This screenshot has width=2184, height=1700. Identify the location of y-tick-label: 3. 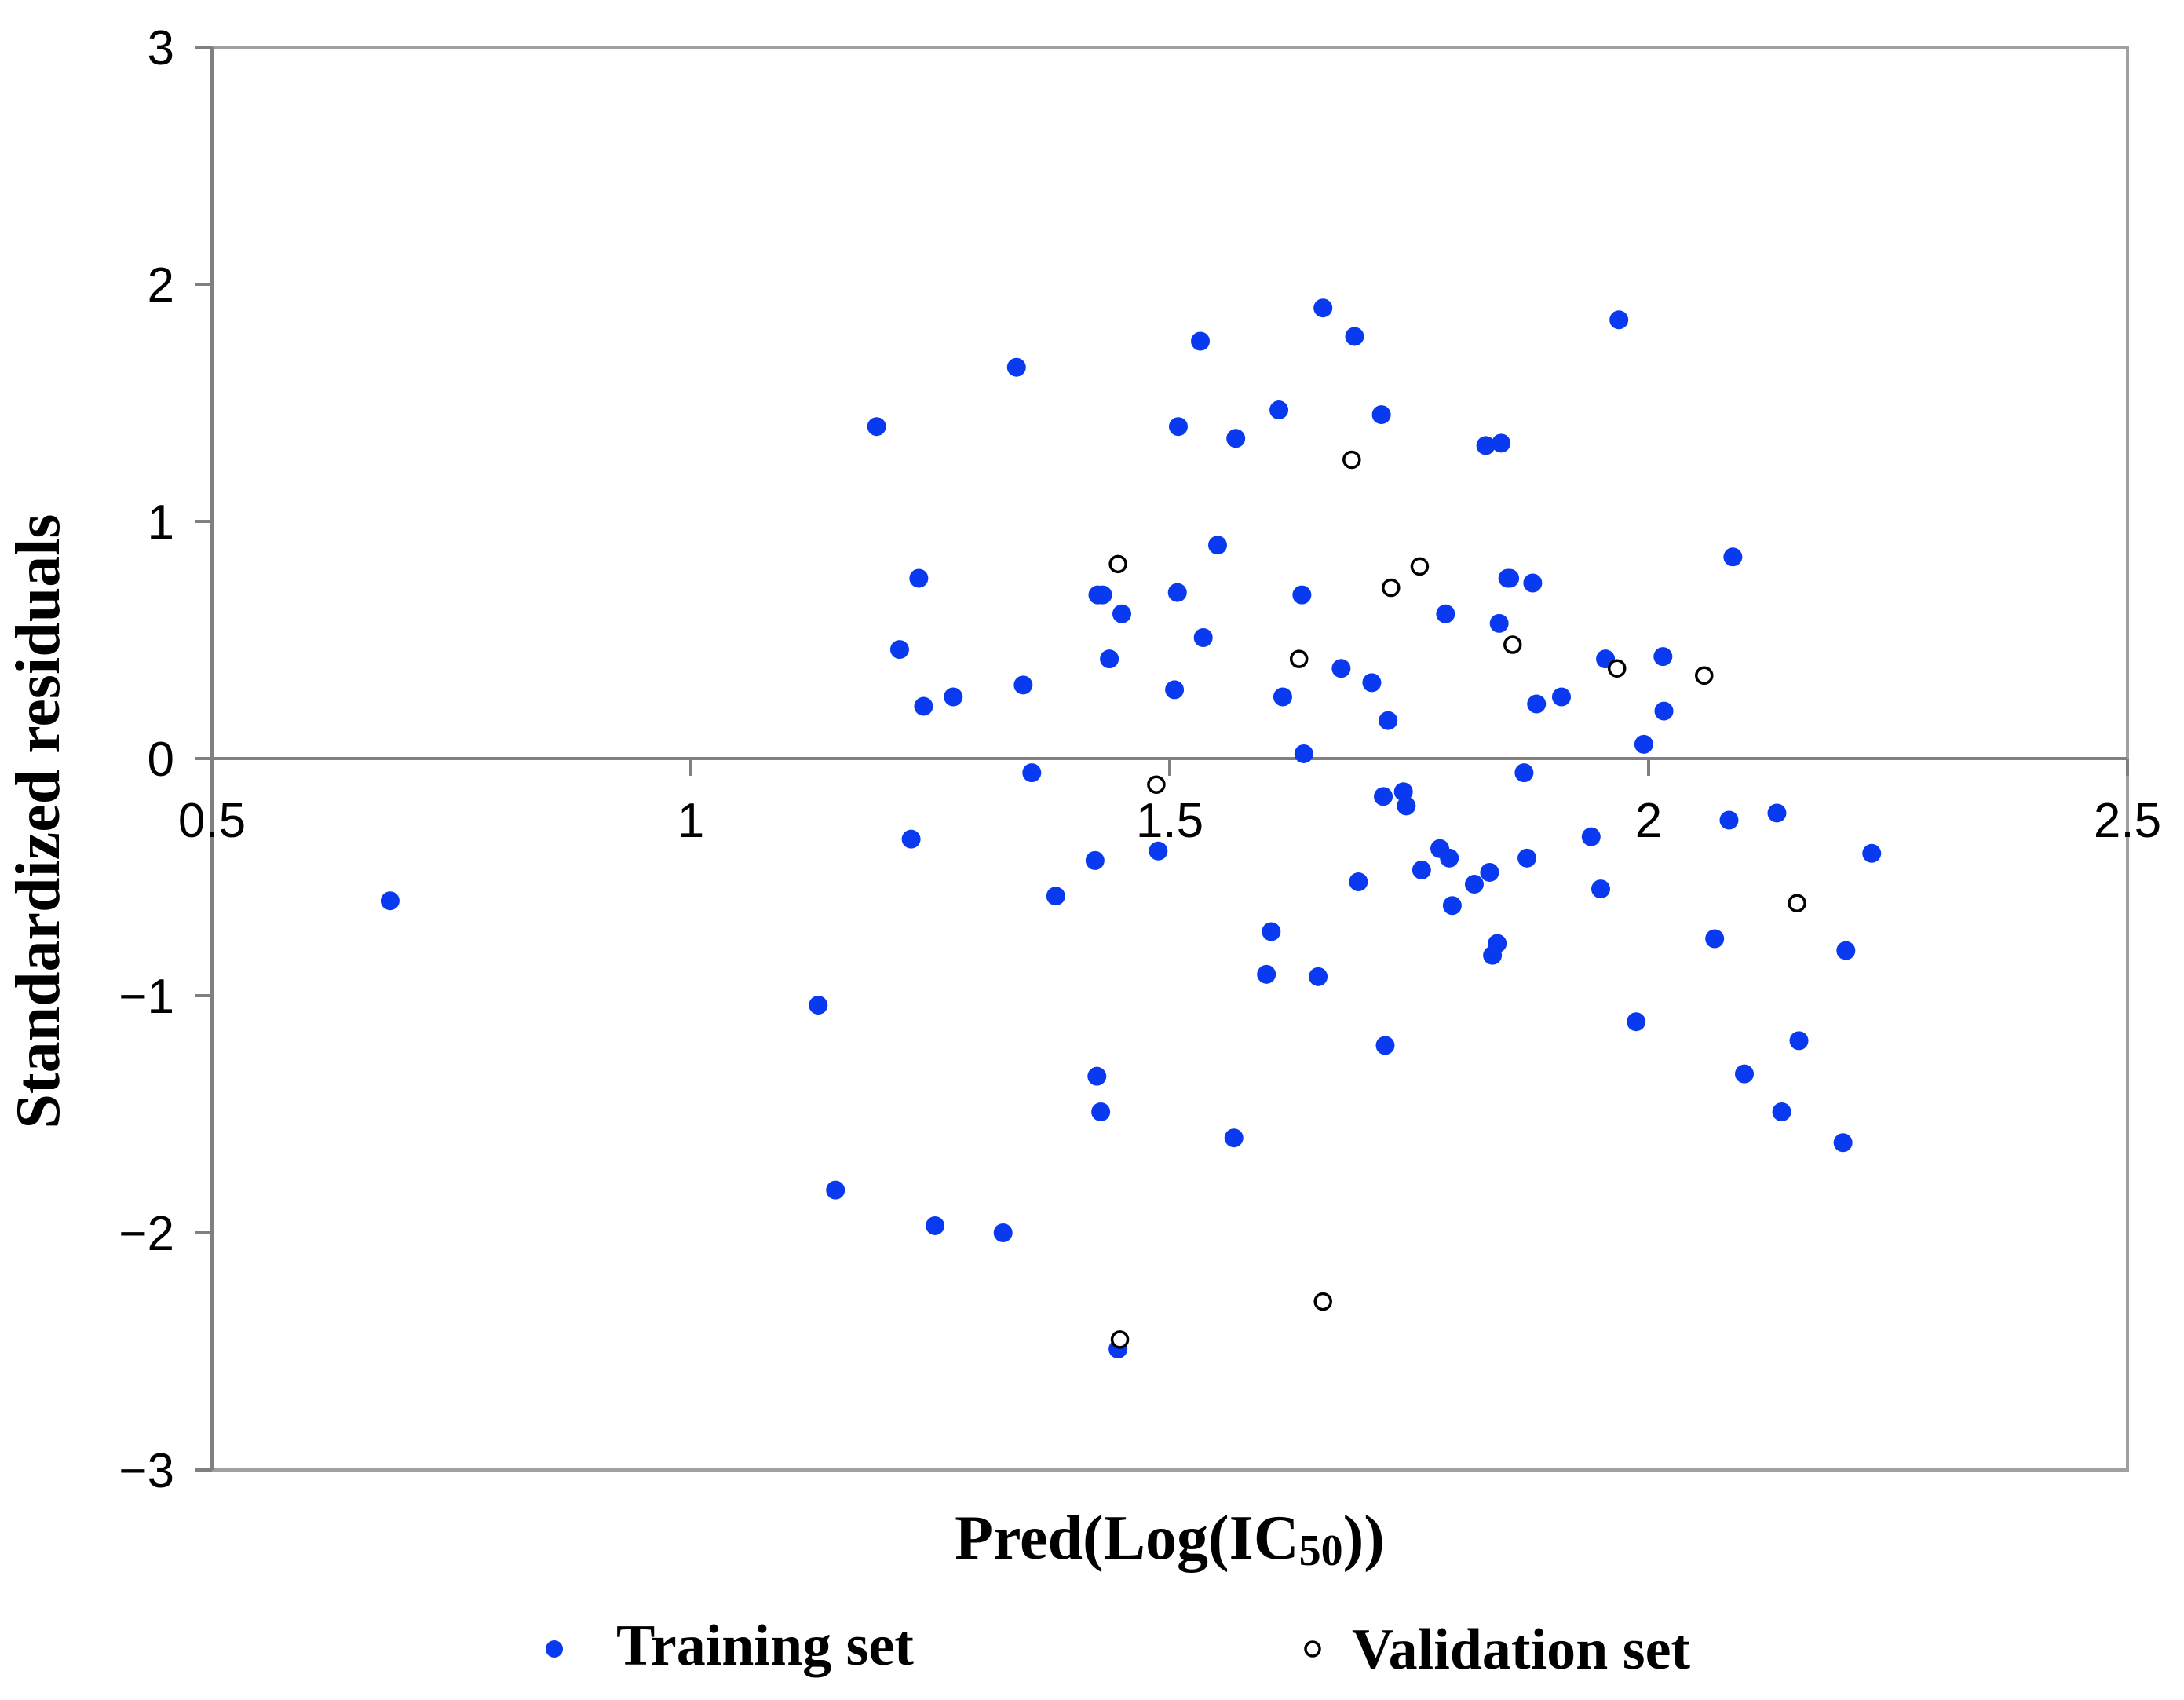
(161, 48).